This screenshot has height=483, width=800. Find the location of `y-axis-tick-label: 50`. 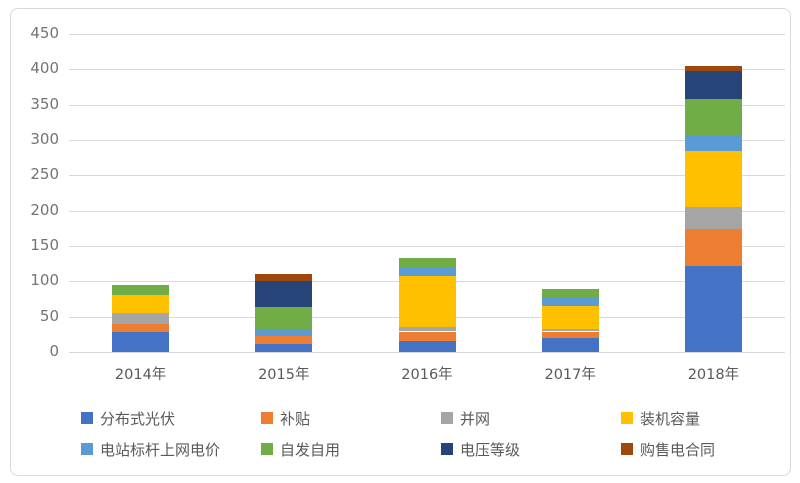

y-axis-tick-label: 50 is located at coordinates (49, 315).